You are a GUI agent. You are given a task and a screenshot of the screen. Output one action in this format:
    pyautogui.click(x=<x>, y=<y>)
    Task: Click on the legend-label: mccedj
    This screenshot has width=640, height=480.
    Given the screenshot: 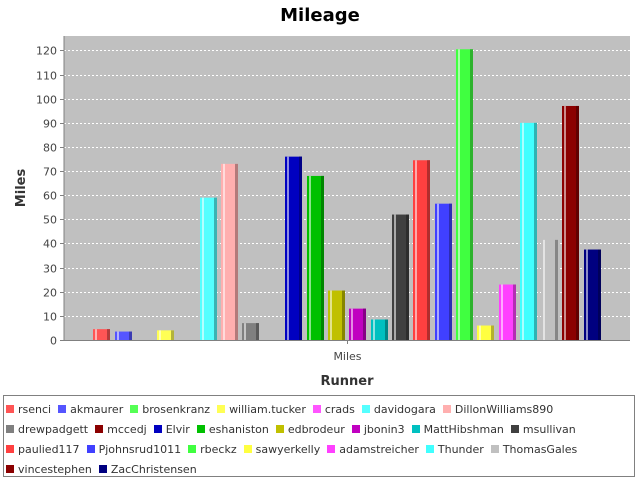 What is the action you would take?
    pyautogui.click(x=127, y=429)
    